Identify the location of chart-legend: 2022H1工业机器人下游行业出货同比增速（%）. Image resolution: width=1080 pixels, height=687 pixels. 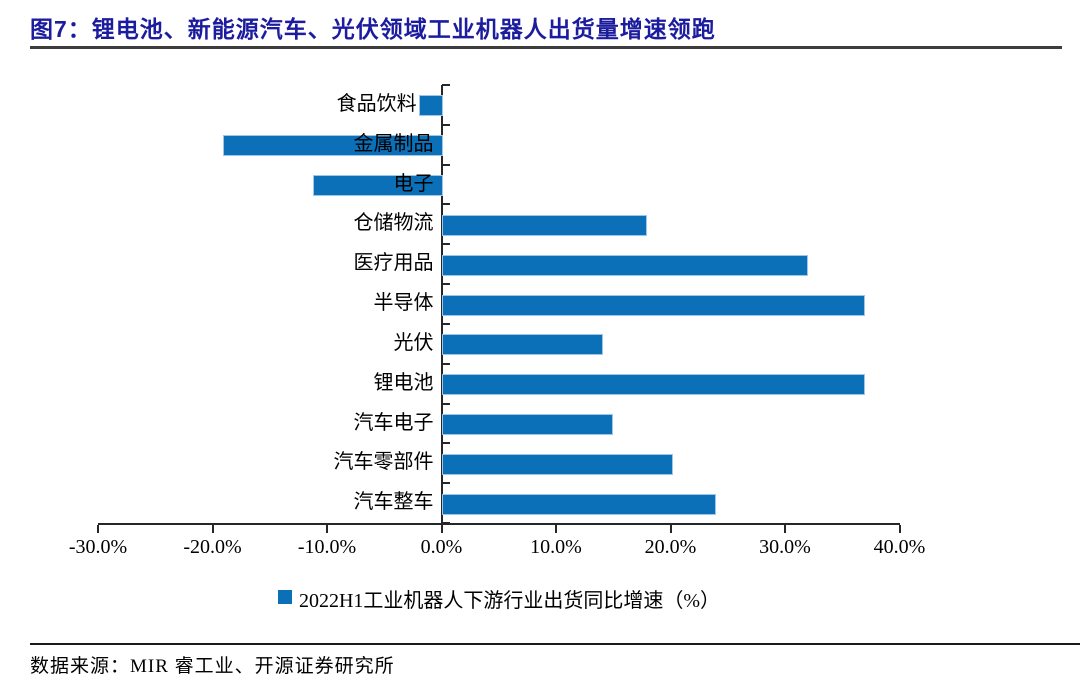
(499, 598).